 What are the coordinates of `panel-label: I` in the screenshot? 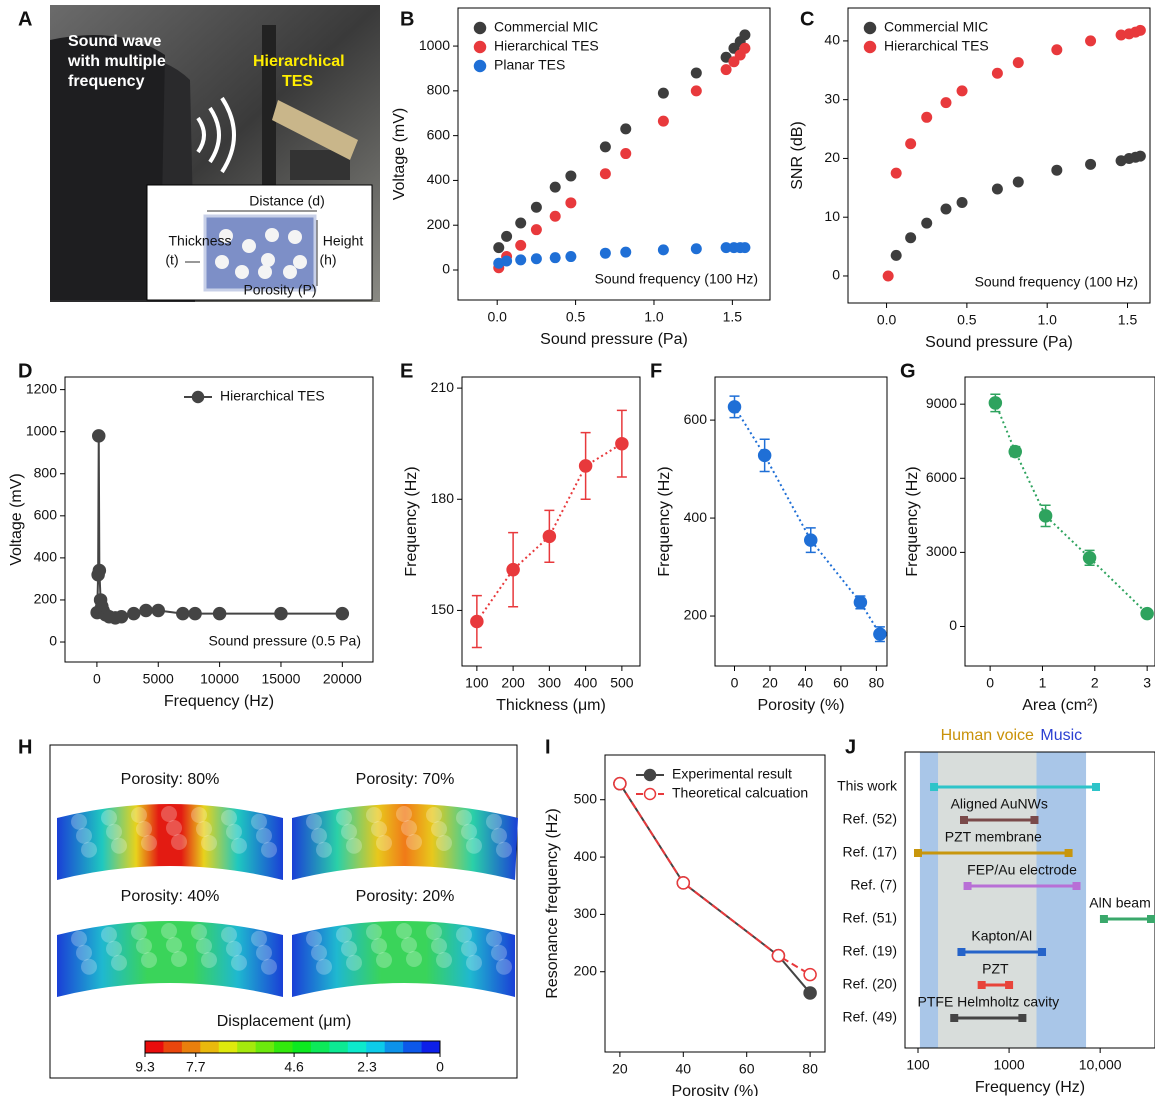 It's located at (548, 747).